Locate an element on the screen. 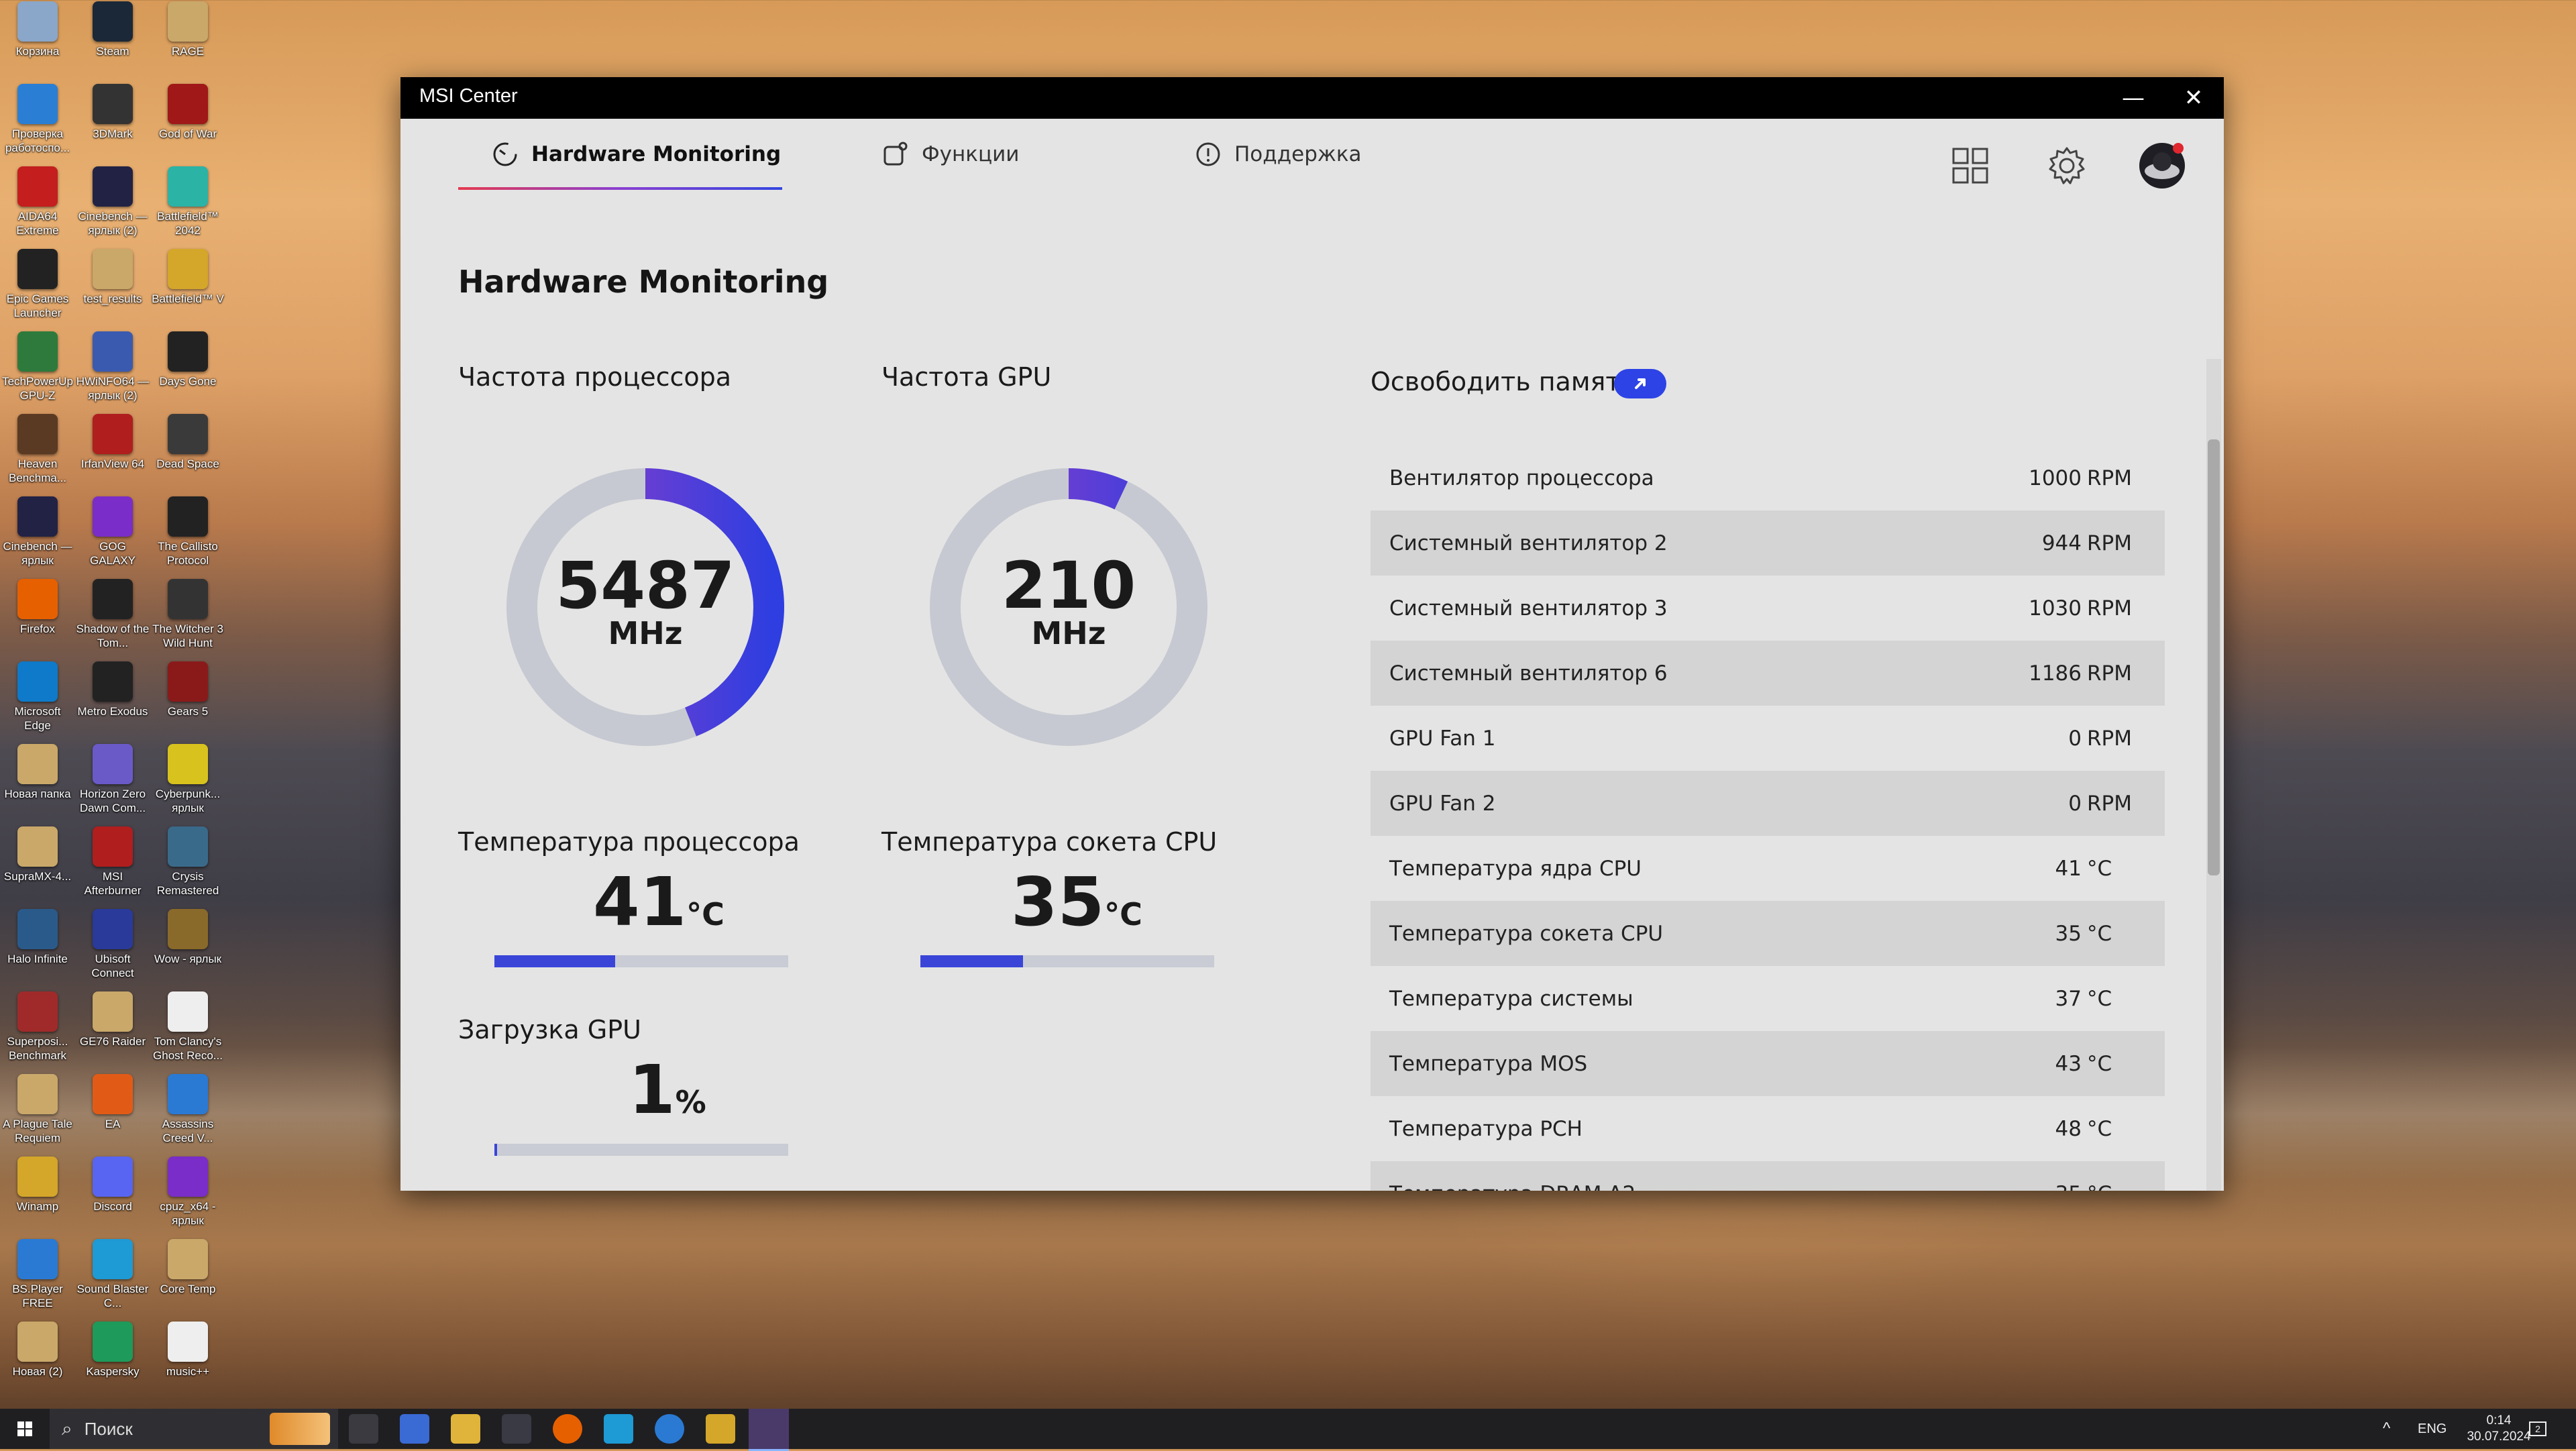 This screenshot has width=2576, height=1451. desktop-icon: BS.Player FREE is located at coordinates (37, 1279).